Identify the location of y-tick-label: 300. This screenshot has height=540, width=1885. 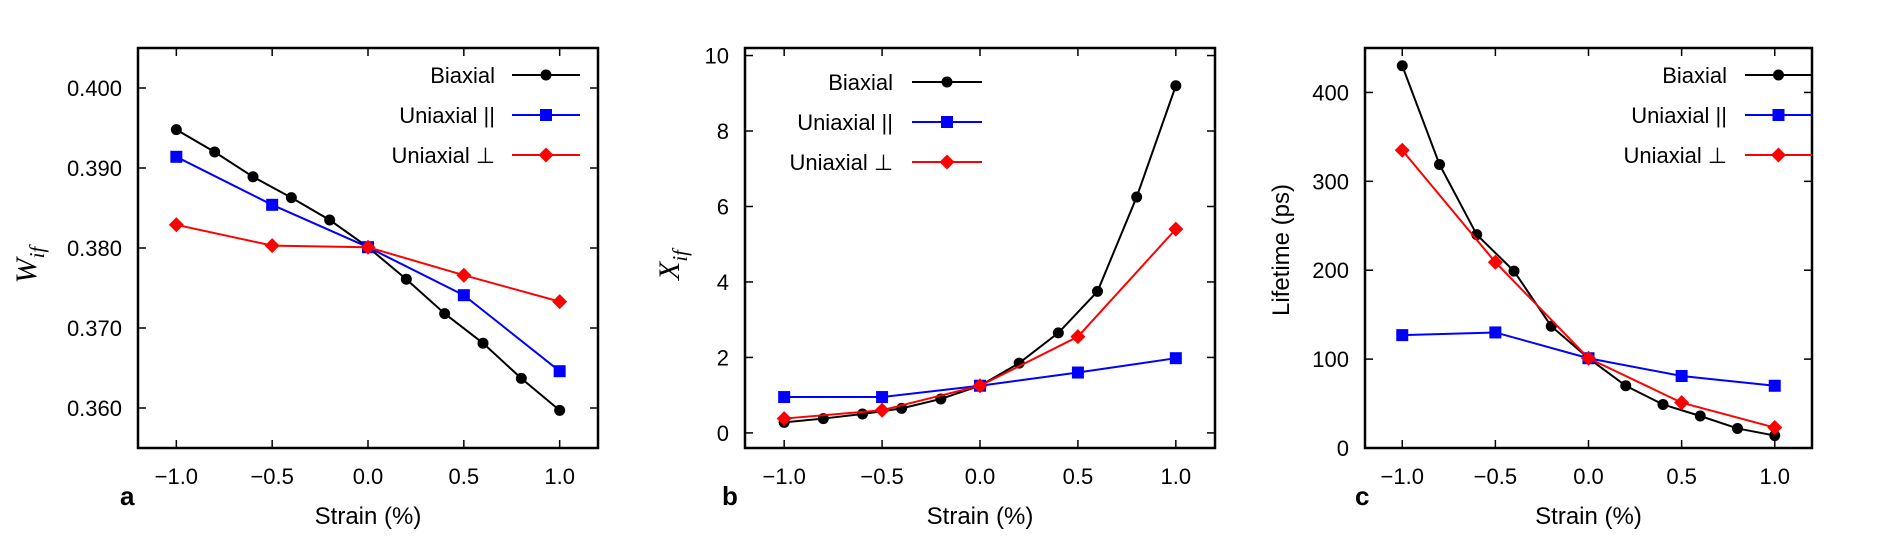
(1330, 181).